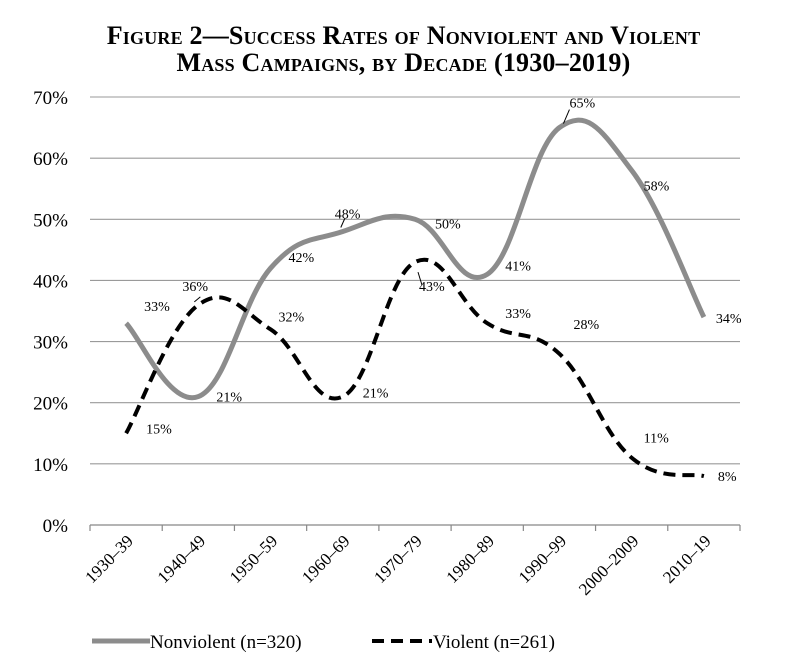  What do you see at coordinates (323, 642) in the screenshot?
I see `legend: Nonviolent (n=320) Violent (n=261)` at bounding box center [323, 642].